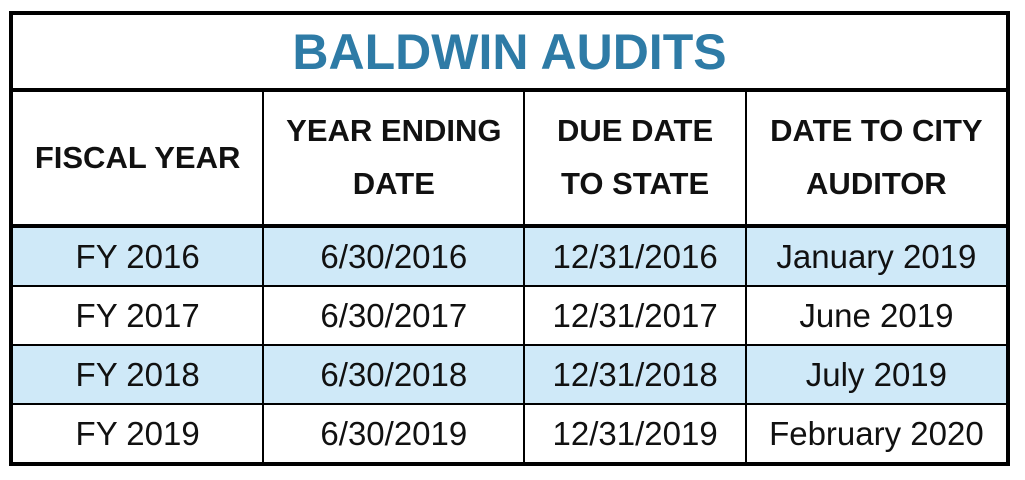  I want to click on cell-year-ending-date: 6/30/2016, so click(394, 256).